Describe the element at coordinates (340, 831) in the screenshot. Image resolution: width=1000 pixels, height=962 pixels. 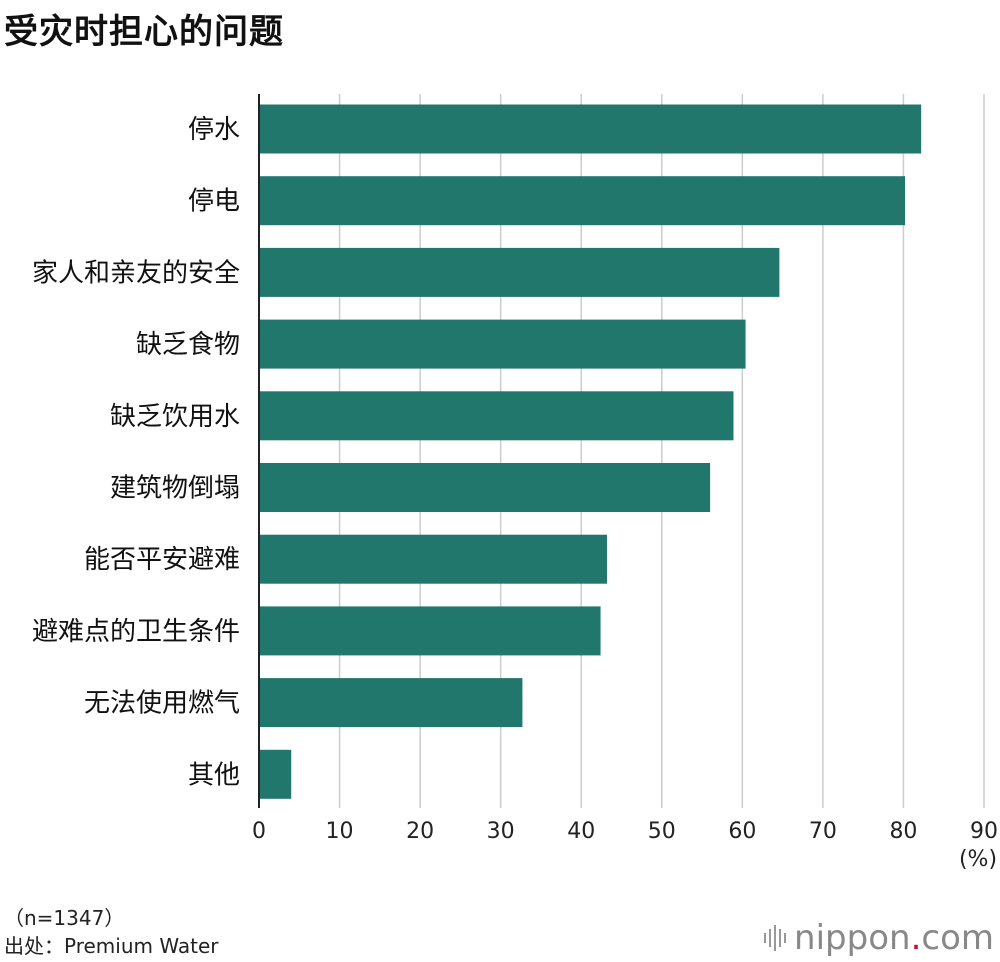
I see `x-tick-label: 10` at that location.